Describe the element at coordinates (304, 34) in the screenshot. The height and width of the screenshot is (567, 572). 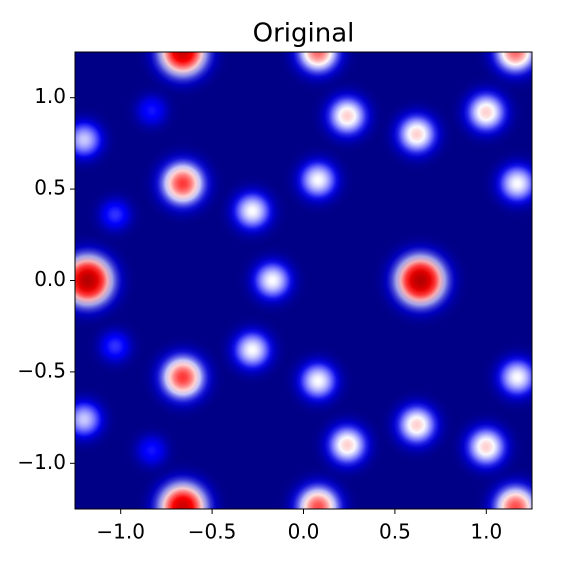
I see `chart-title: Original` at that location.